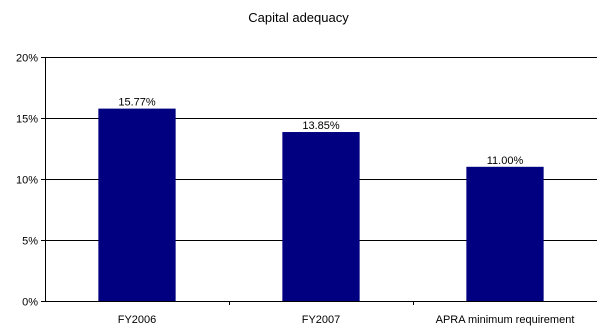  What do you see at coordinates (137, 103) in the screenshot?
I see `data-label: 15.77%` at bounding box center [137, 103].